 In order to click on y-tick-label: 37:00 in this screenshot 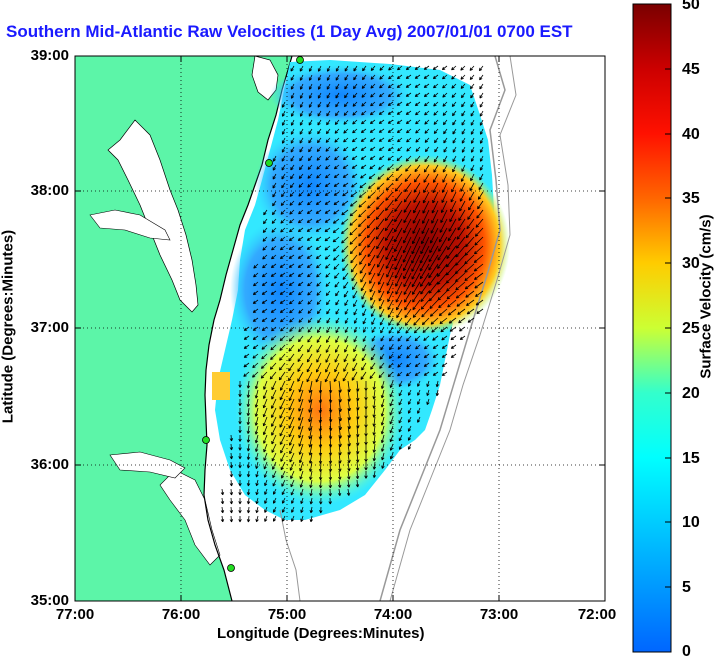, I will do `click(49, 327)`.